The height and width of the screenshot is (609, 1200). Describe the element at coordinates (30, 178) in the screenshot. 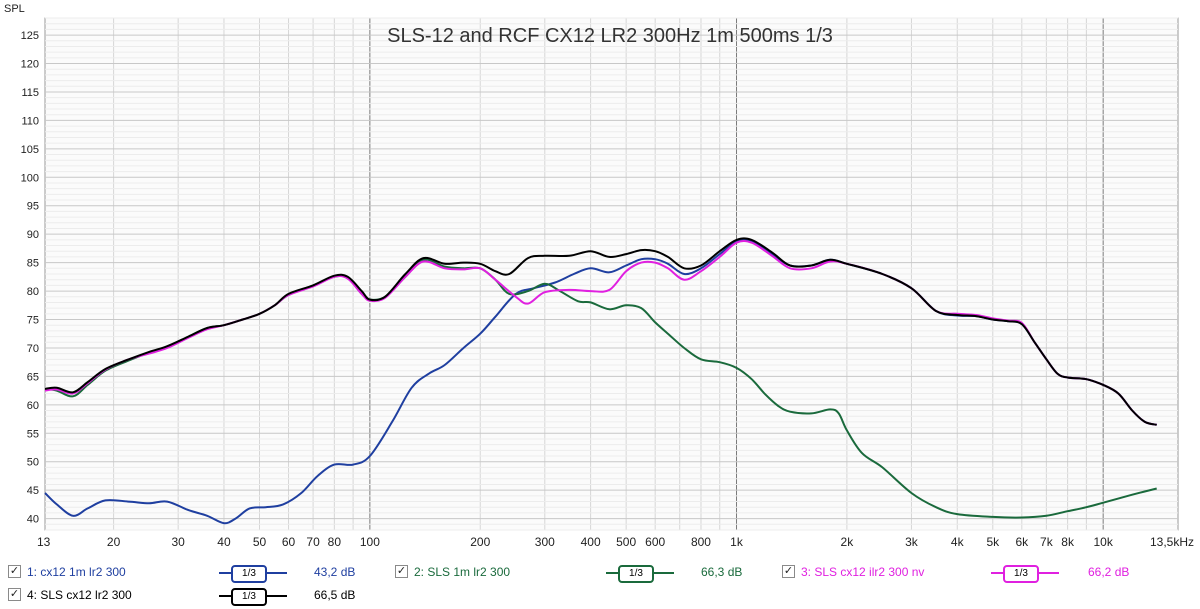

I see `y-tick-label: 100` at that location.